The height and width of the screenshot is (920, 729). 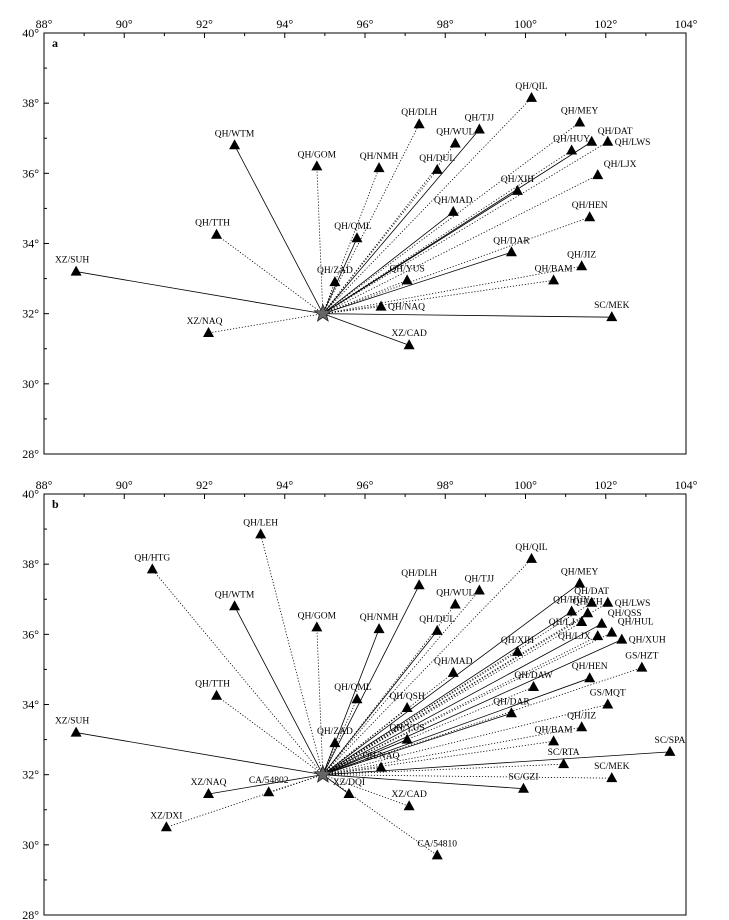 What do you see at coordinates (612, 767) in the screenshot?
I see `station-label: SC/MEK` at bounding box center [612, 767].